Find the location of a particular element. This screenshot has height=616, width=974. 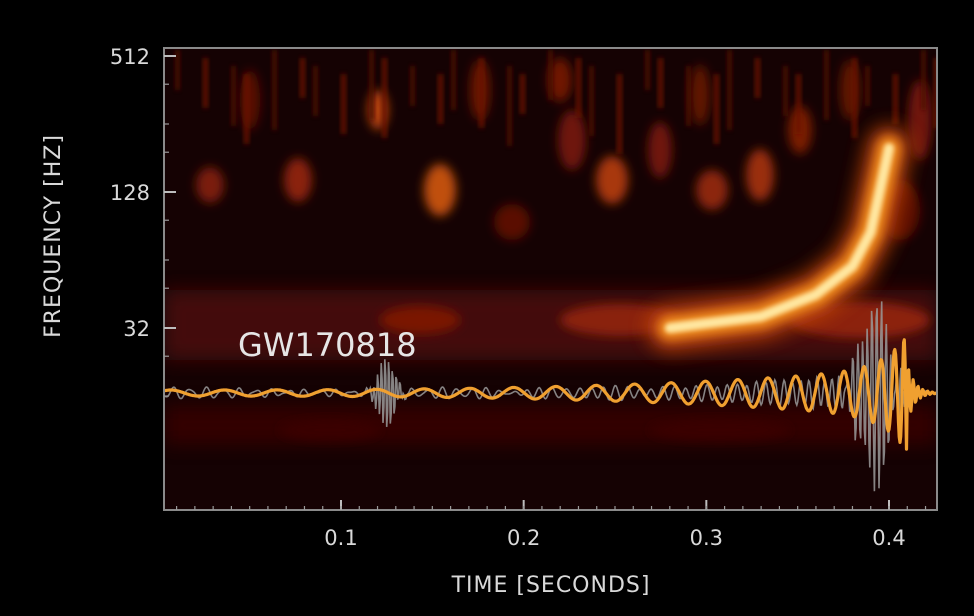

gw-event-label: GW170818 is located at coordinates (327, 345).